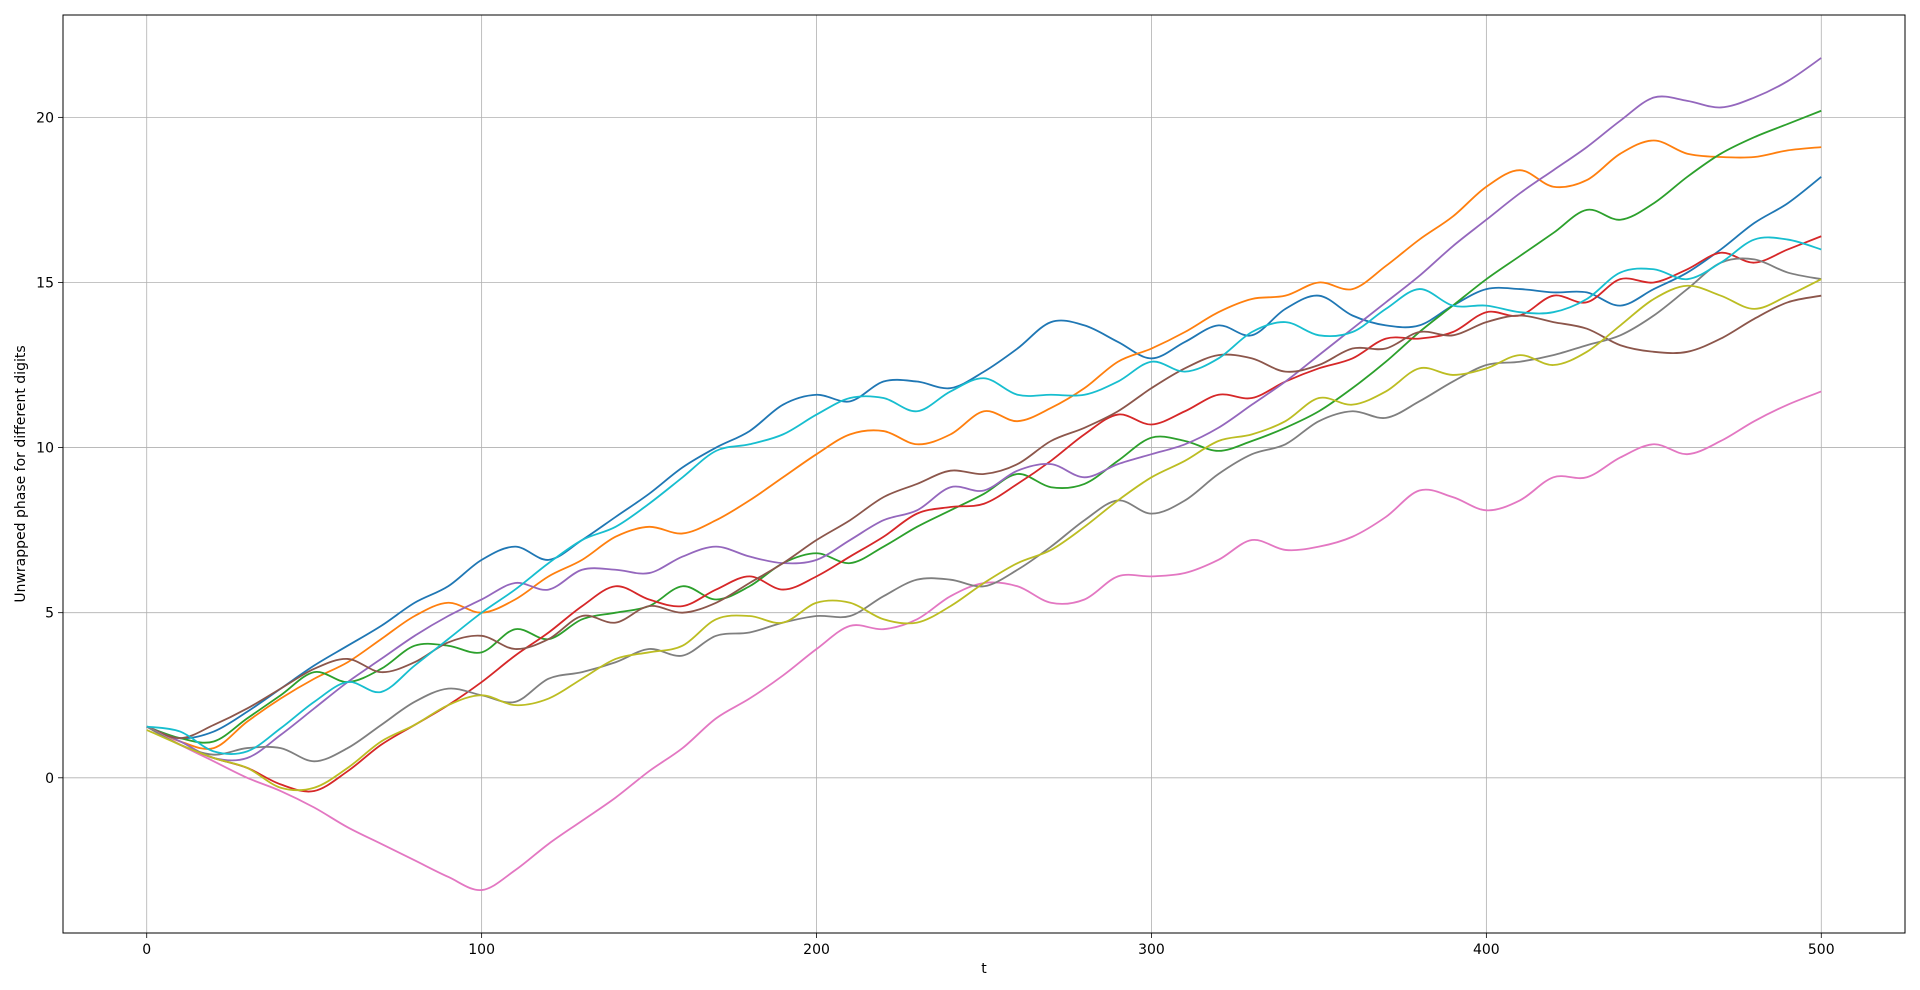 Image resolution: width=1920 pixels, height=990 pixels. Describe the element at coordinates (49, 614) in the screenshot. I see `y-tick-label: 5` at that location.